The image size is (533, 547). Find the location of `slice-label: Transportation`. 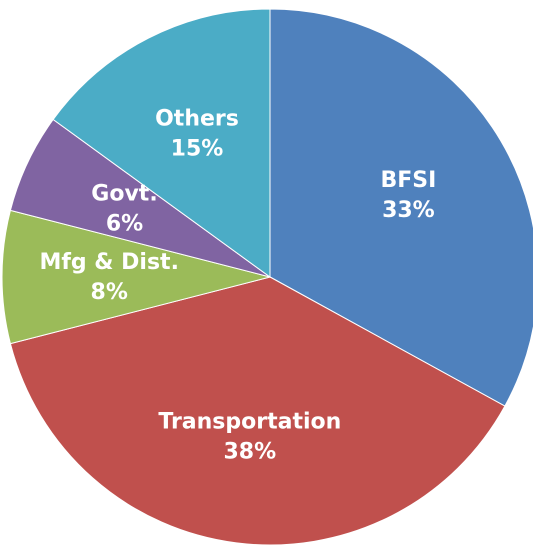

slice-label: Transportation is located at coordinates (249, 422).